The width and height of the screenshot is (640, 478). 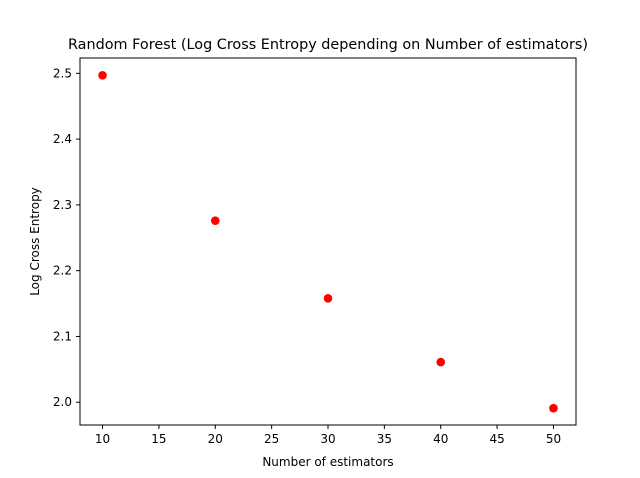 I want to click on y-tick-label: 2.1, so click(x=62, y=336).